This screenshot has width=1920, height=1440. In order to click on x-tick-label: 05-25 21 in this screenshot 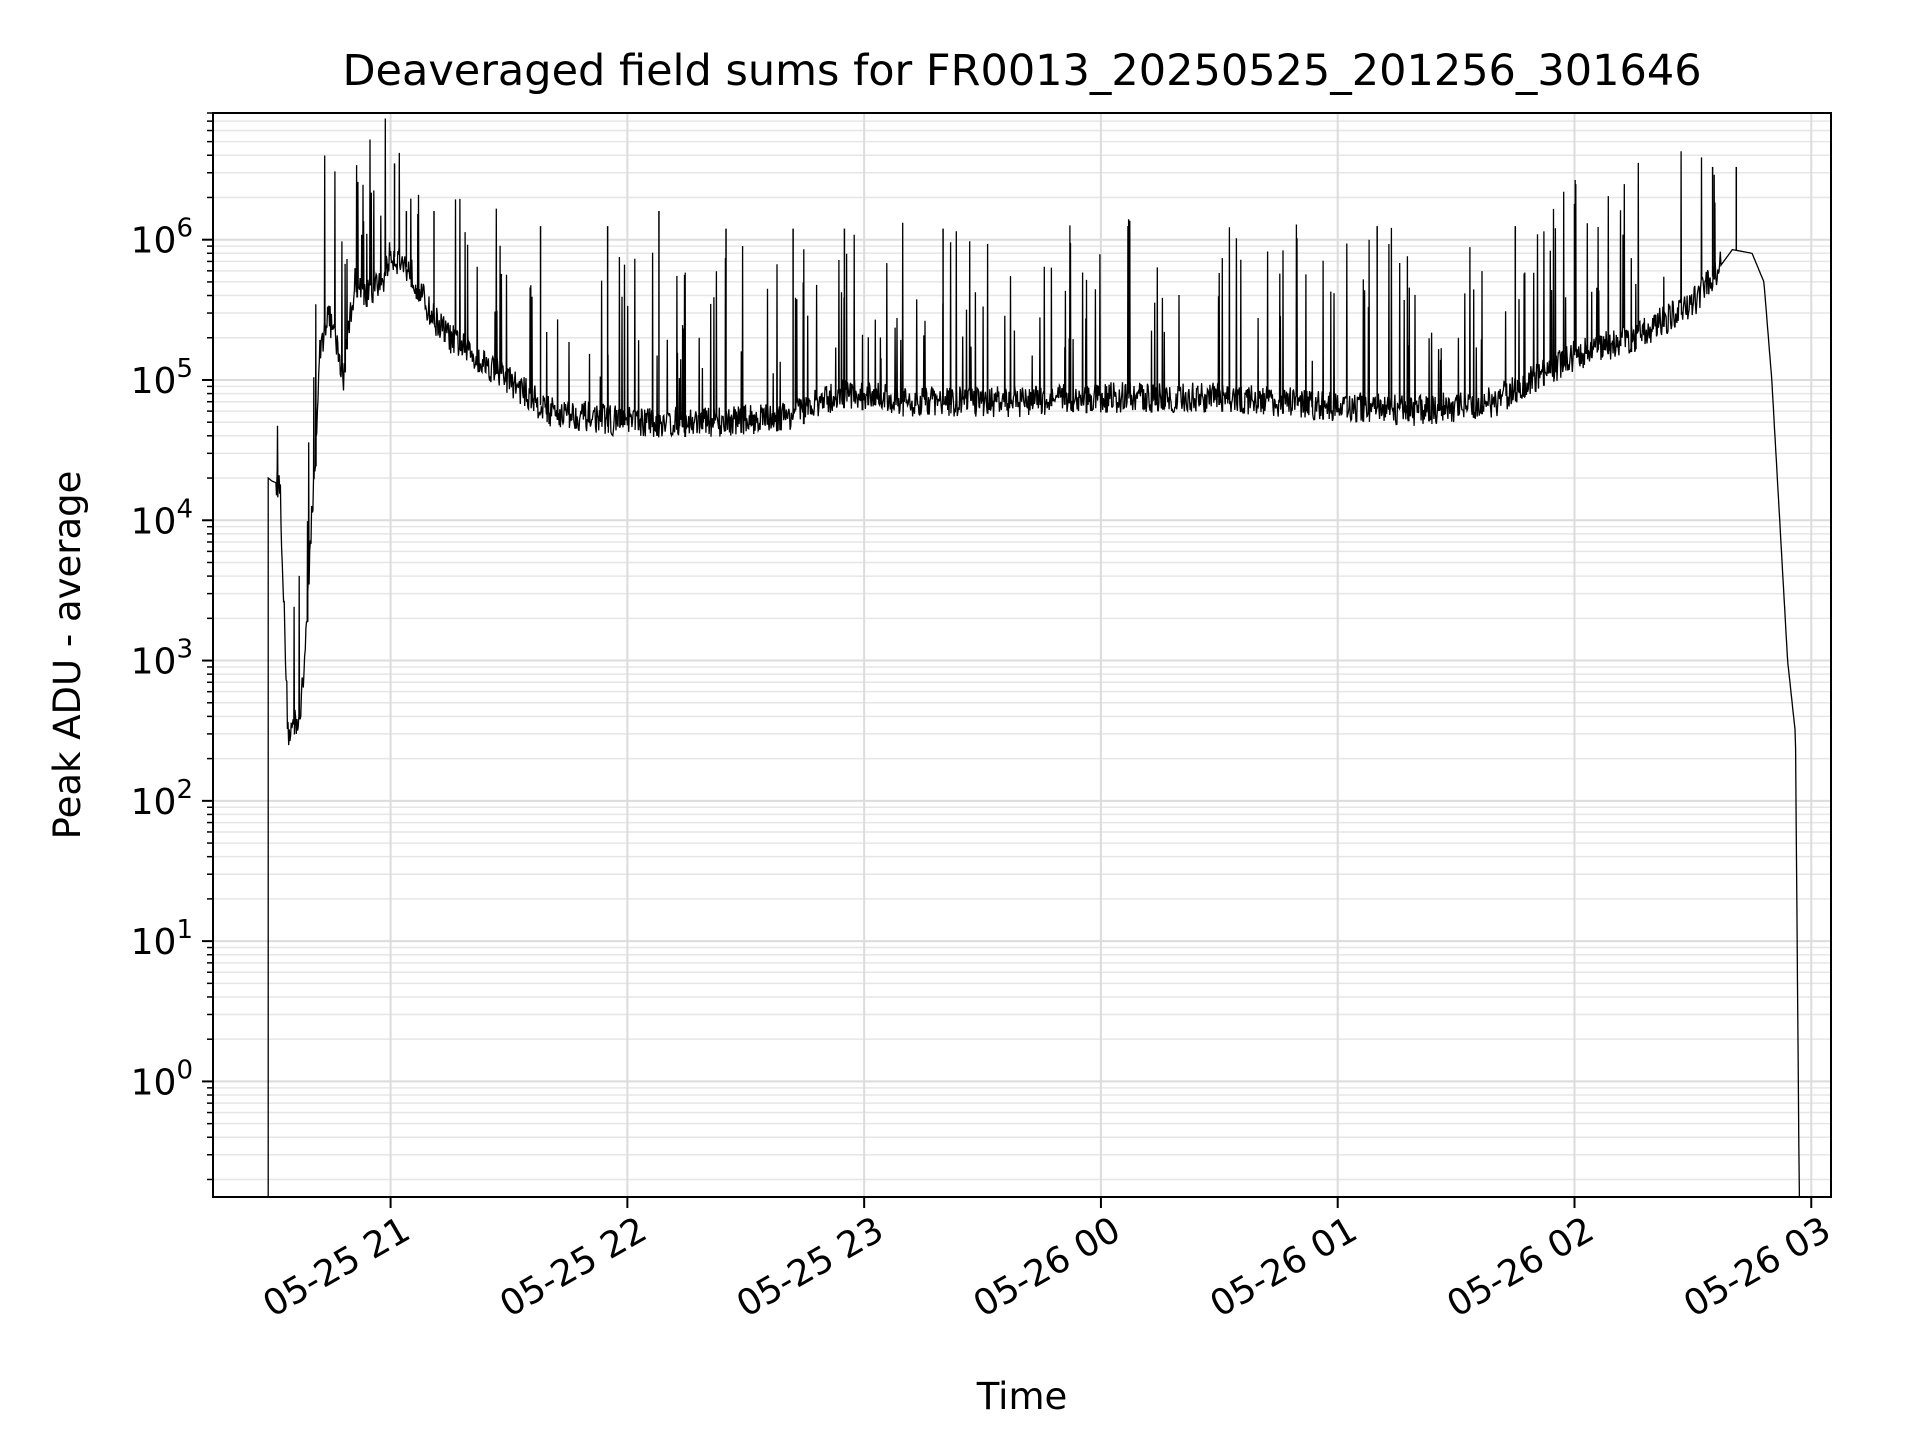, I will do `click(336, 1267)`.